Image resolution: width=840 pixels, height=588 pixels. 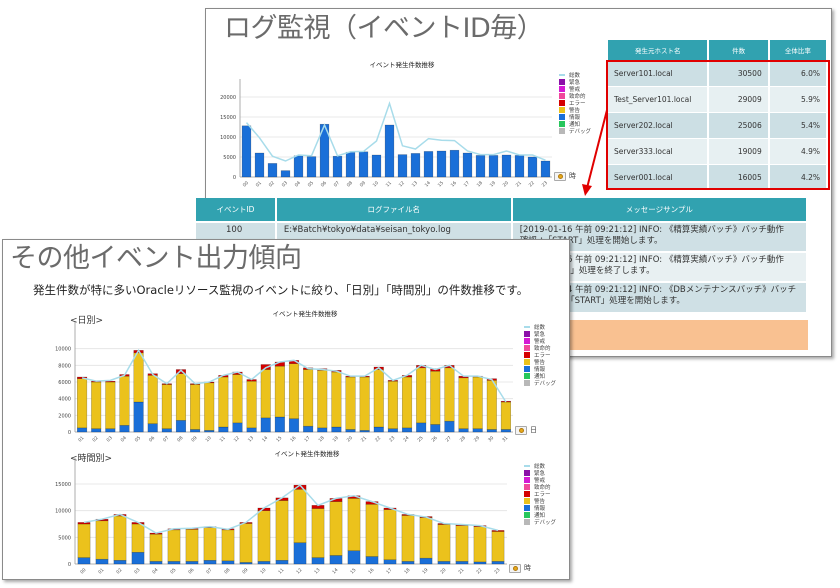 What do you see at coordinates (526, 430) in the screenshot?
I see `chart-zoom-button: 日` at bounding box center [526, 430].